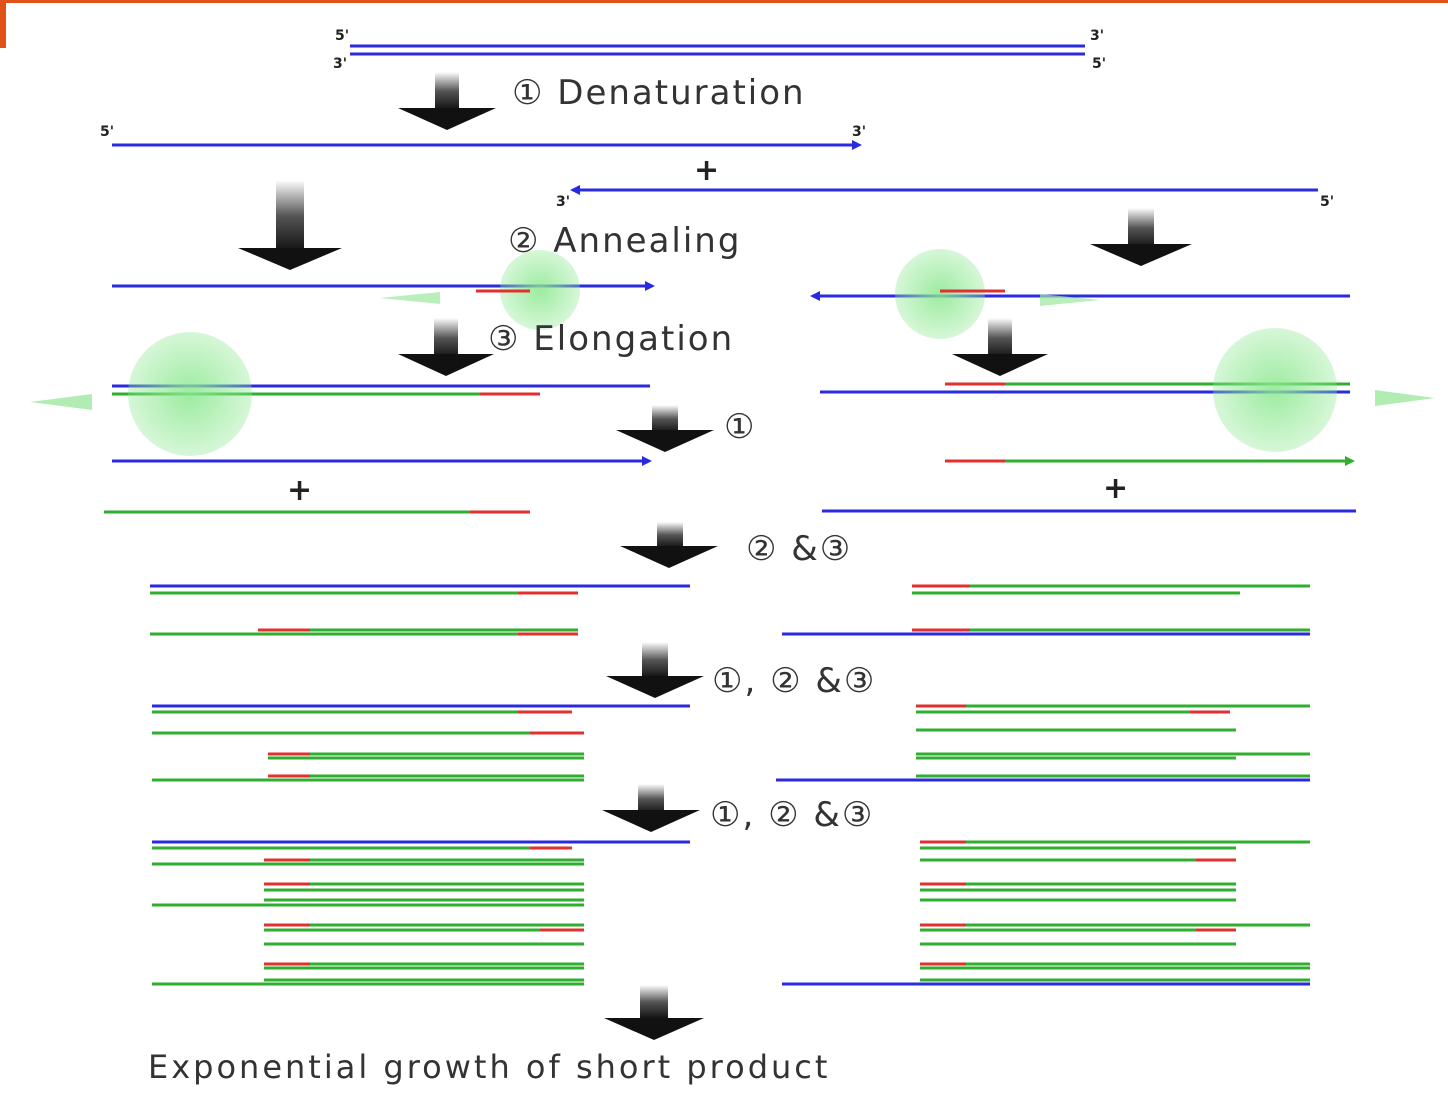  I want to click on step-cycle123b-label: ①, ② &③, so click(792, 815).